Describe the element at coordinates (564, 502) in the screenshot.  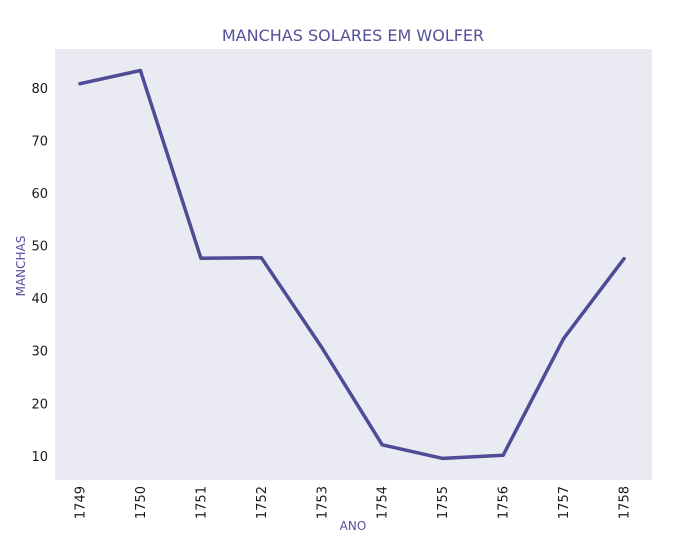
I see `x-tick-label: 1757` at that location.